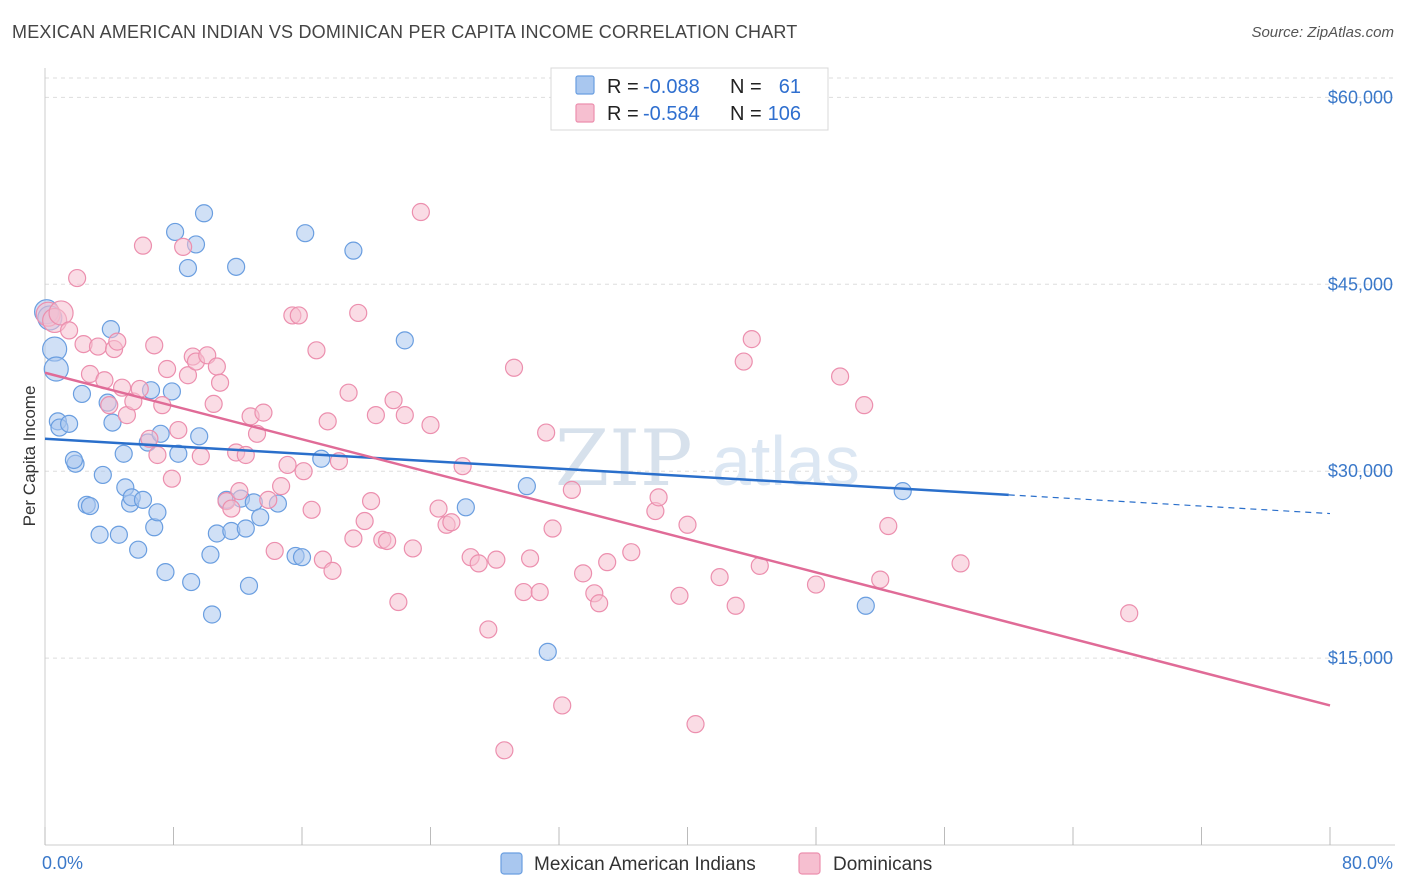  Describe the element at coordinates (1322, 32) in the screenshot. I see `source-credit: Source: ZipAtlas.com` at that location.